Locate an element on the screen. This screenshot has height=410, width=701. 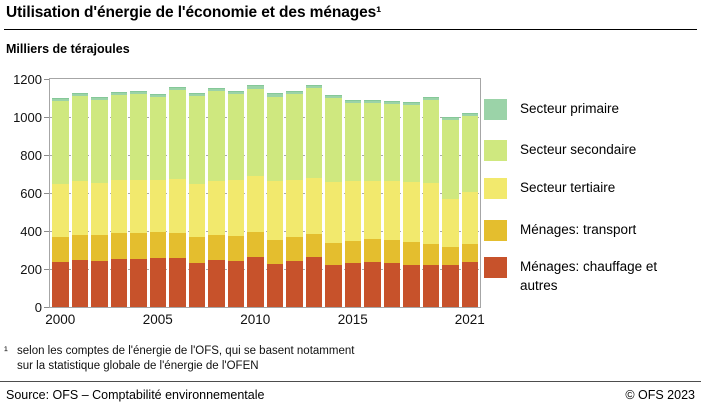
bar-2011 is located at coordinates (274, 193).